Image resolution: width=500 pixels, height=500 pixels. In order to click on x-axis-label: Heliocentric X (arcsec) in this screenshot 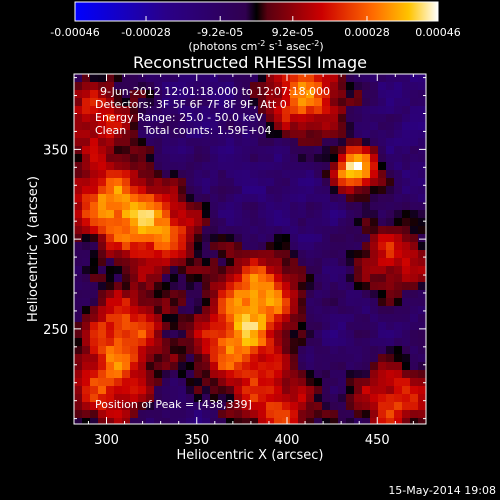, I will do `click(250, 455)`.